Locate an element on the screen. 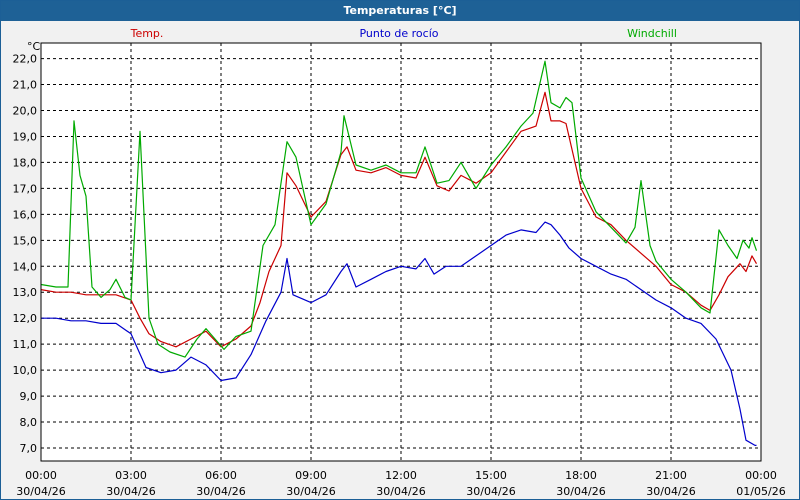 This screenshot has width=800, height=500. x-tick-time: 12:00 is located at coordinates (401, 475).